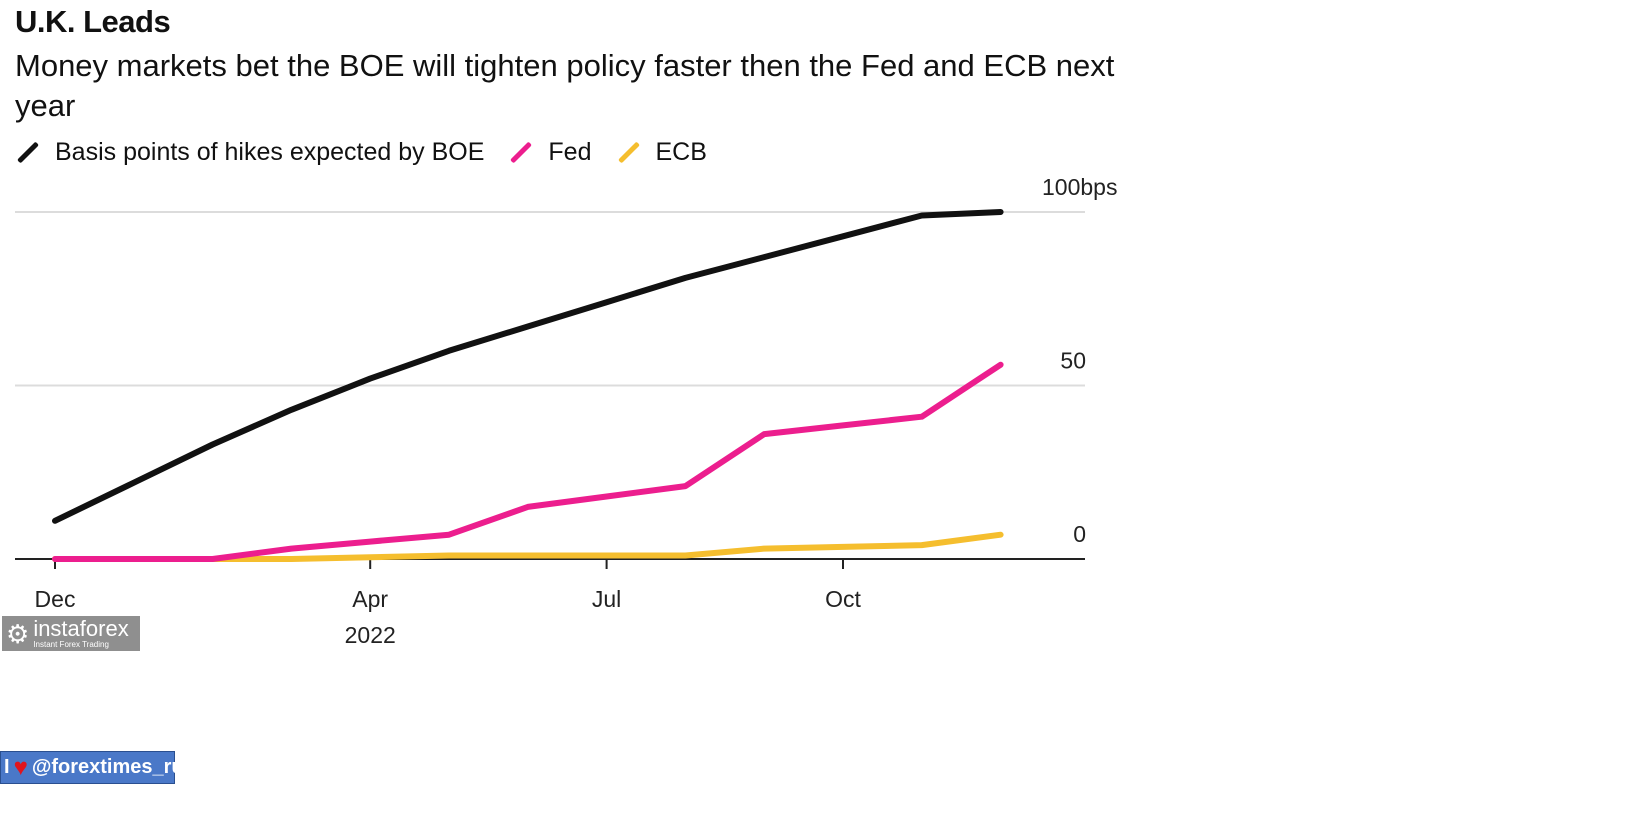  I want to click on series-line-fed, so click(528, 461).